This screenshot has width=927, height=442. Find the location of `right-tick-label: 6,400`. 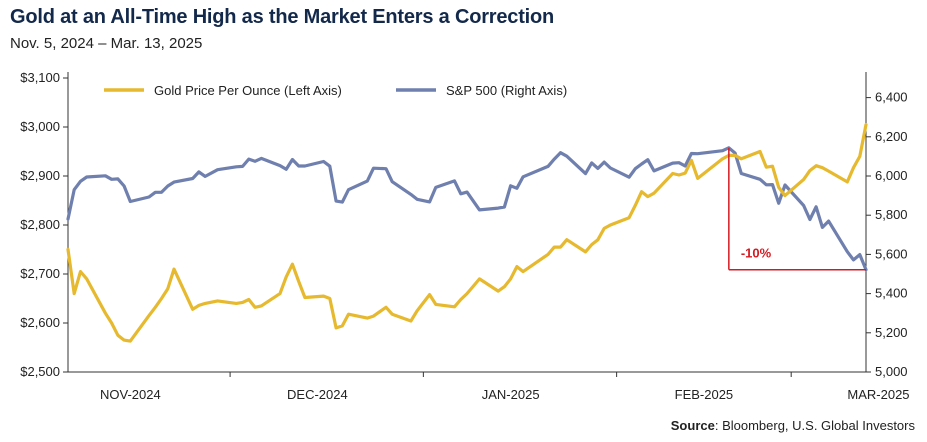

right-tick-label: 6,400 is located at coordinates (891, 97).